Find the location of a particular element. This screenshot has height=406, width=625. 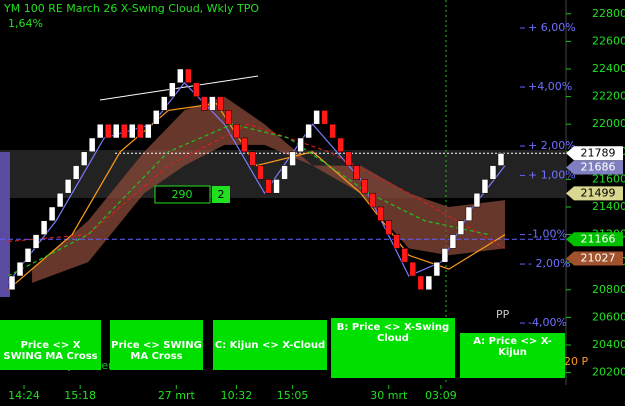

counter-text: 290 is located at coordinates (182, 194).